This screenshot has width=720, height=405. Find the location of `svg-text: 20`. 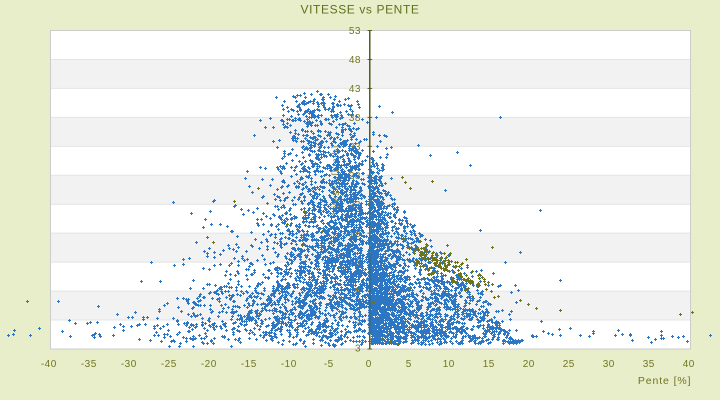

svg-text: 20 is located at coordinates (529, 364).